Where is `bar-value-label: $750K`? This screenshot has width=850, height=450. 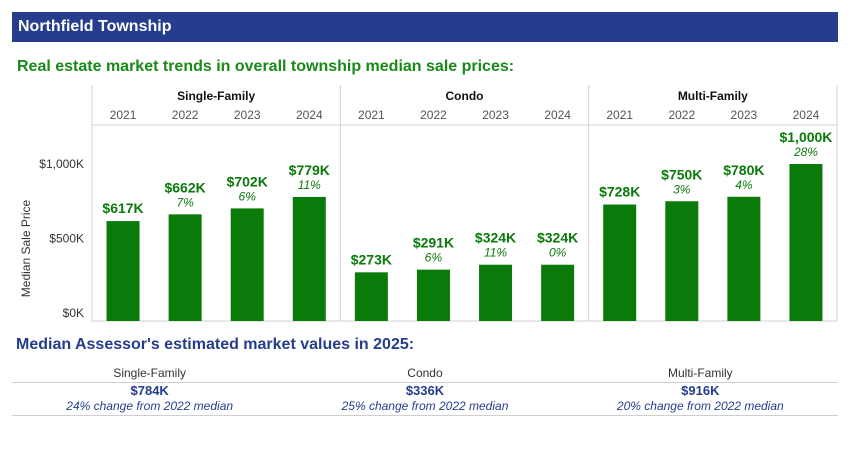 bar-value-label: $750K is located at coordinates (681, 174).